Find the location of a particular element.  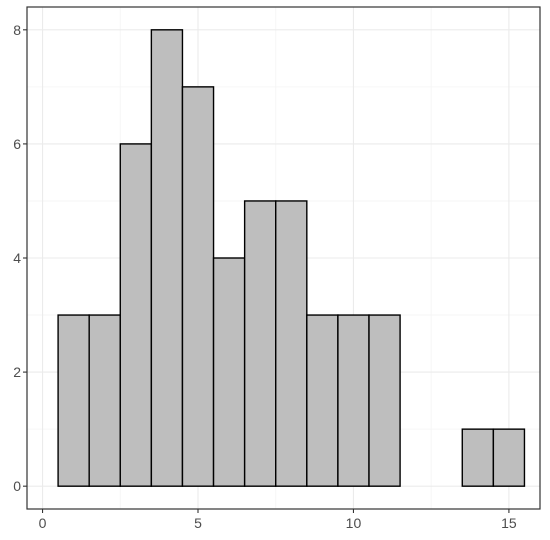

y-tick-label: 6 is located at coordinates (17, 144).